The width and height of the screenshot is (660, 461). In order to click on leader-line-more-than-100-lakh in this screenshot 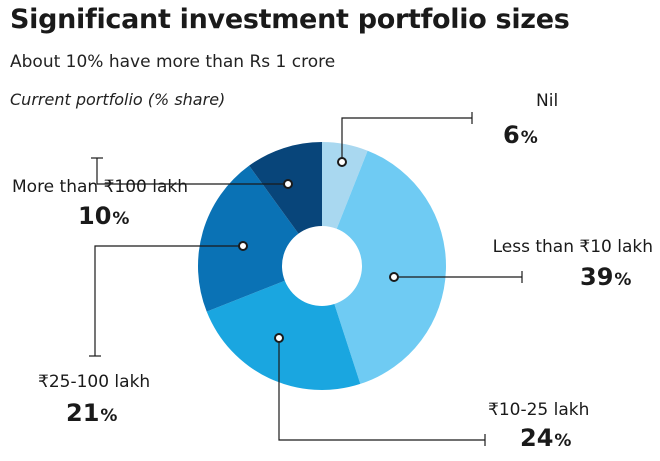, I will do `click(192, 171)`.